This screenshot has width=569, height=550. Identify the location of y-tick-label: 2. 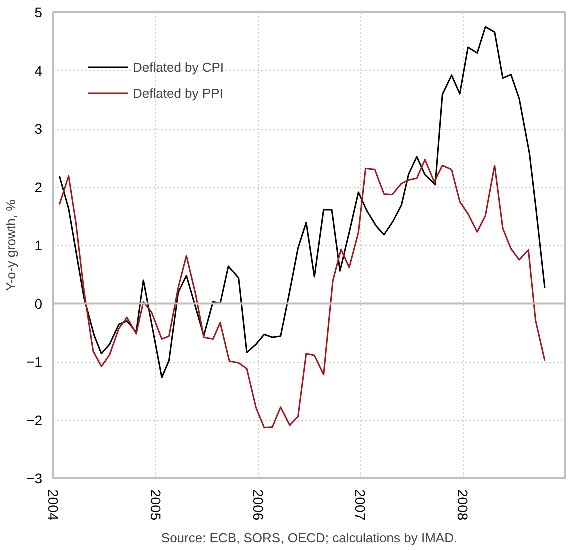
(38, 187).